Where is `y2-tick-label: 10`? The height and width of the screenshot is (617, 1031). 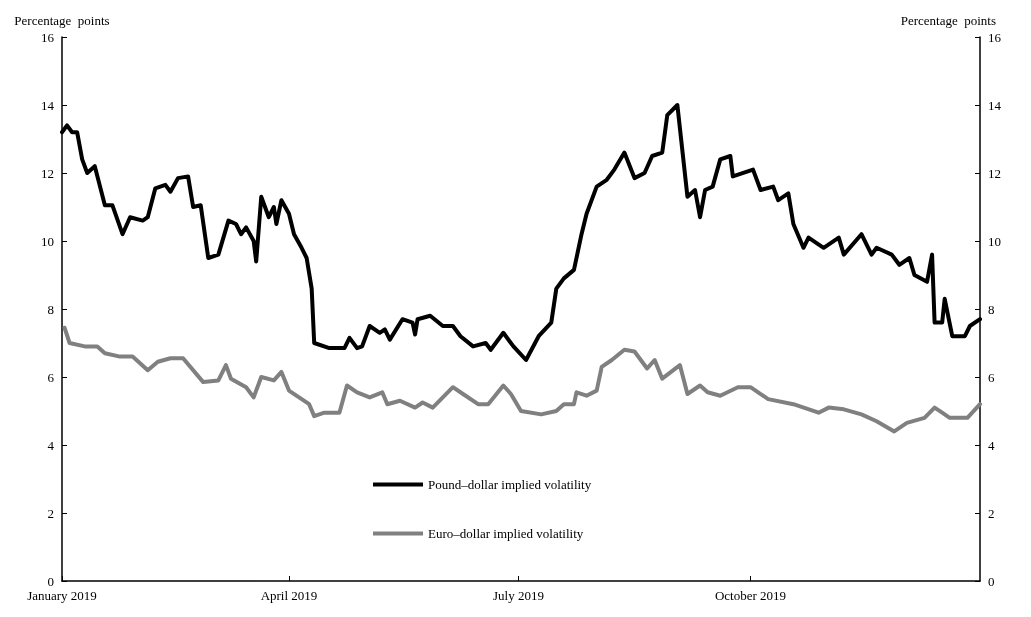
y2-tick-label: 10 is located at coordinates (994, 241).